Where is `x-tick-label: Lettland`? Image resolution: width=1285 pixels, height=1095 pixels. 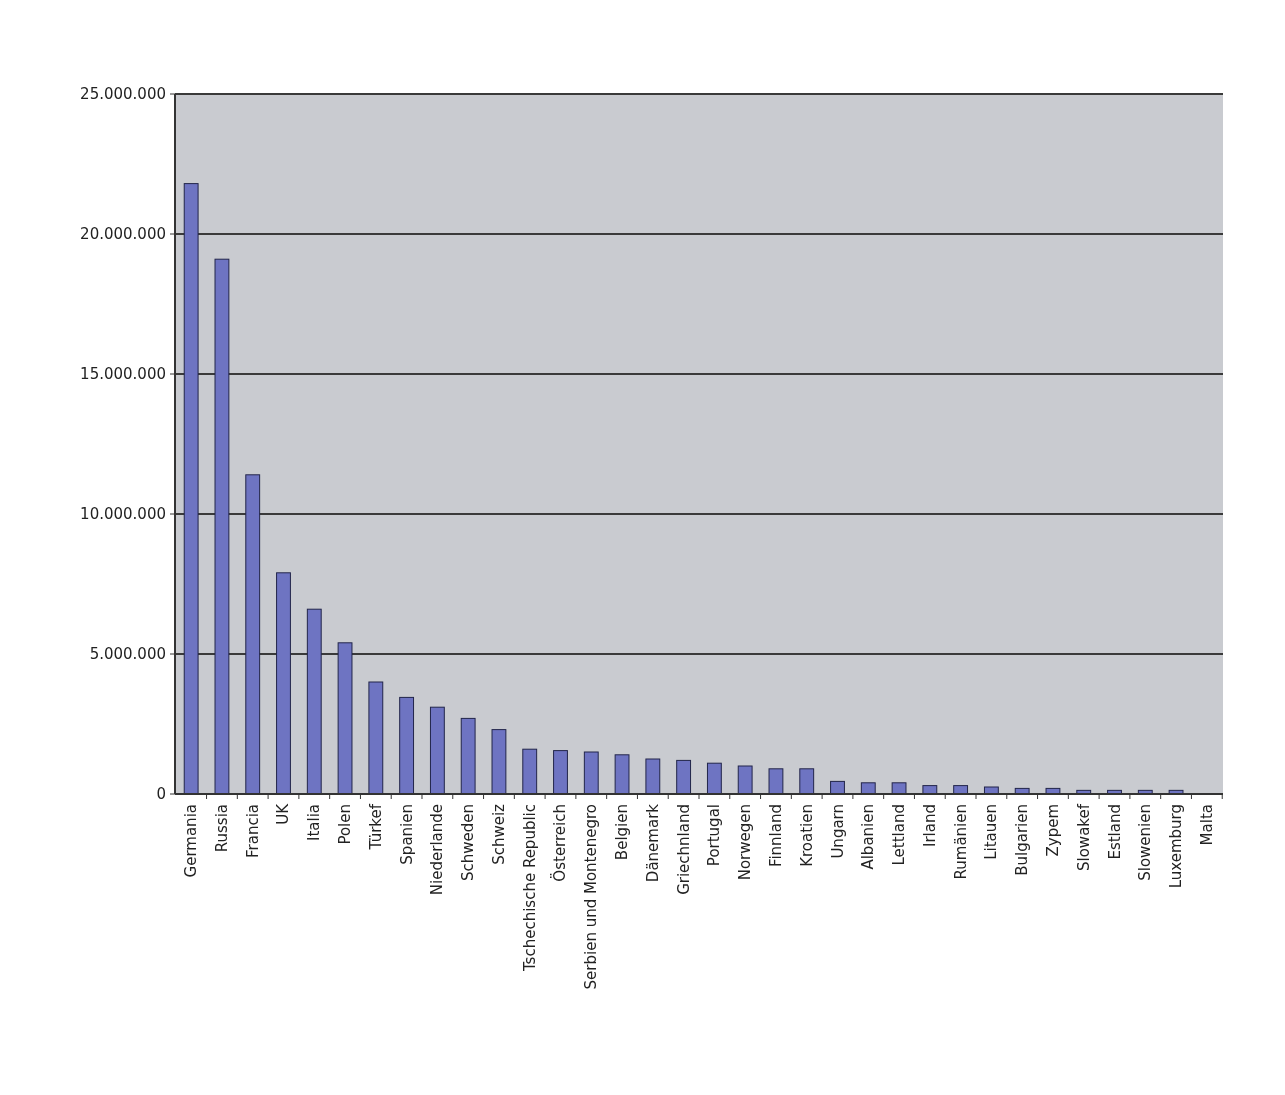
x-tick-label: Lettland is located at coordinates (899, 835).